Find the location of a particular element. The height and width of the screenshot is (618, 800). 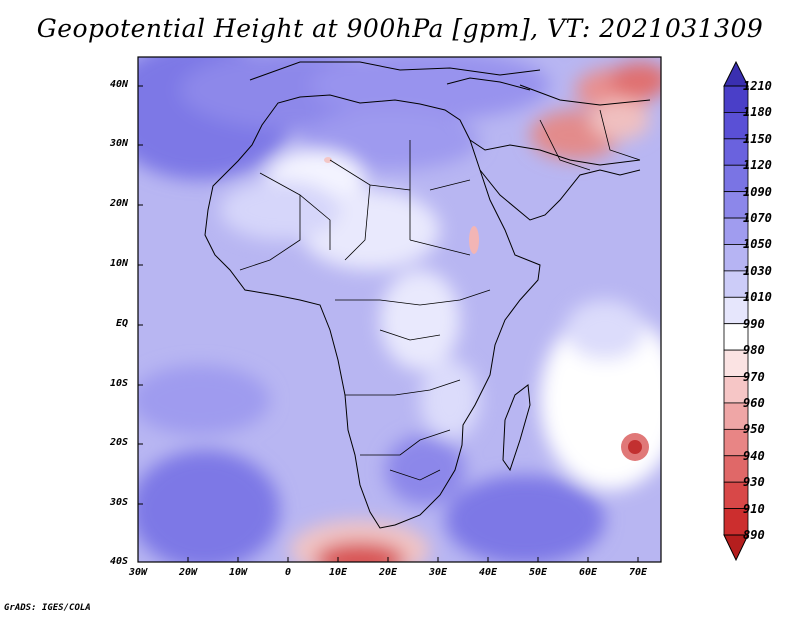

colorbar-label: 1120 is located at coordinates (757, 165).